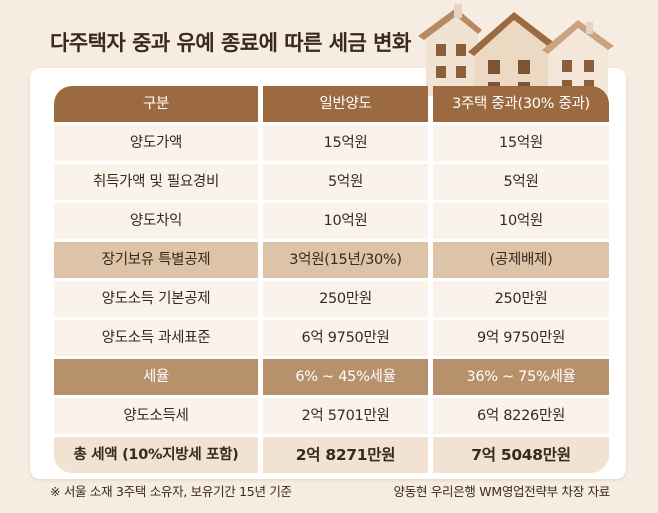 This screenshot has height=513, width=658. What do you see at coordinates (521, 221) in the screenshot?
I see `row-heavy-value: 10억원` at bounding box center [521, 221].